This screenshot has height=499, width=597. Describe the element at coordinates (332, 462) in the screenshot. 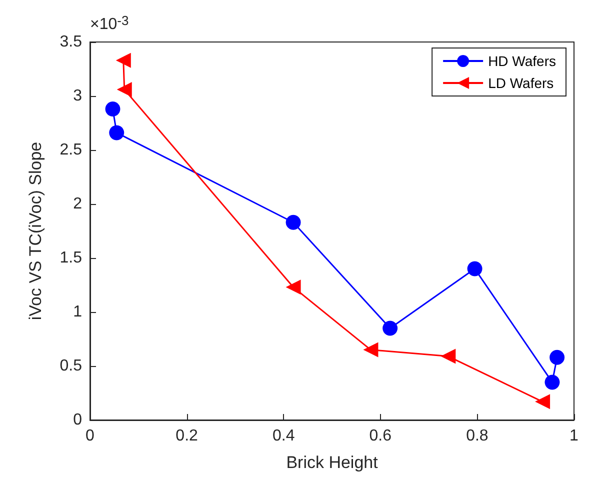

I see `x-axis-title: Brick Height` at that location.